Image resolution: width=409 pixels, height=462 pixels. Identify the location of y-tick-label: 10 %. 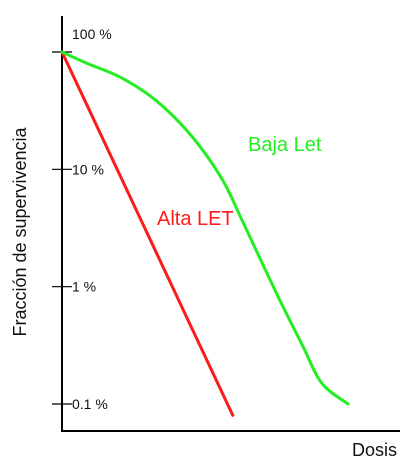
(88, 169).